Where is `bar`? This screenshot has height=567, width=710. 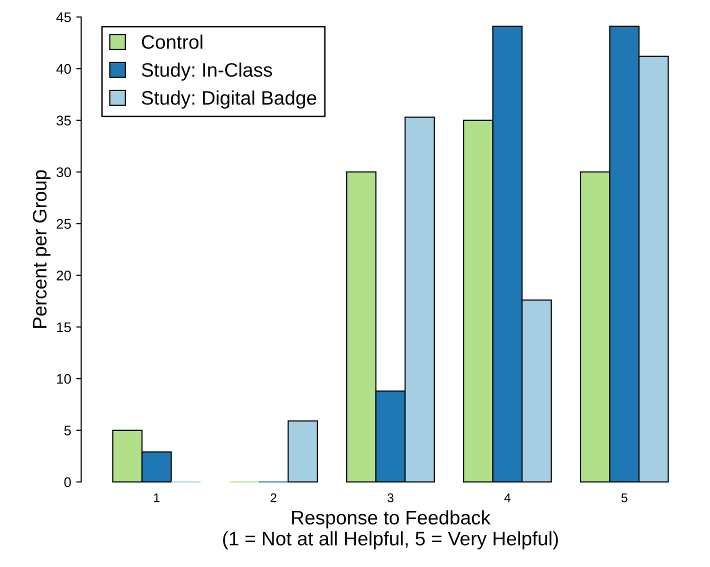 bar is located at coordinates (303, 451).